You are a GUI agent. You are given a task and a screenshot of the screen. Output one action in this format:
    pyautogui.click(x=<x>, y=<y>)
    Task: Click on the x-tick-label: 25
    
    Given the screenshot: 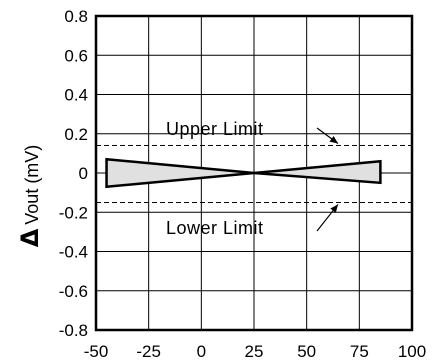 What is the action you would take?
    pyautogui.click(x=254, y=351)
    